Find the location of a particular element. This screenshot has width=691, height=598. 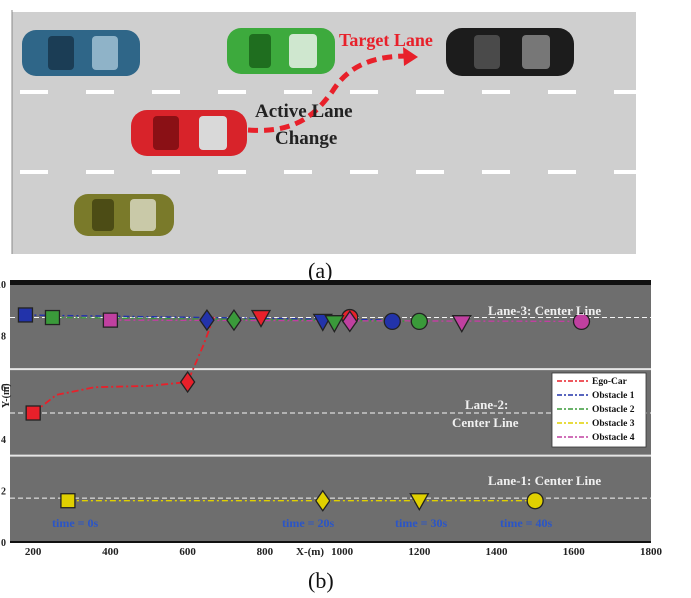

y-axis-label: Y-(m) is located at coordinates (6, 395).